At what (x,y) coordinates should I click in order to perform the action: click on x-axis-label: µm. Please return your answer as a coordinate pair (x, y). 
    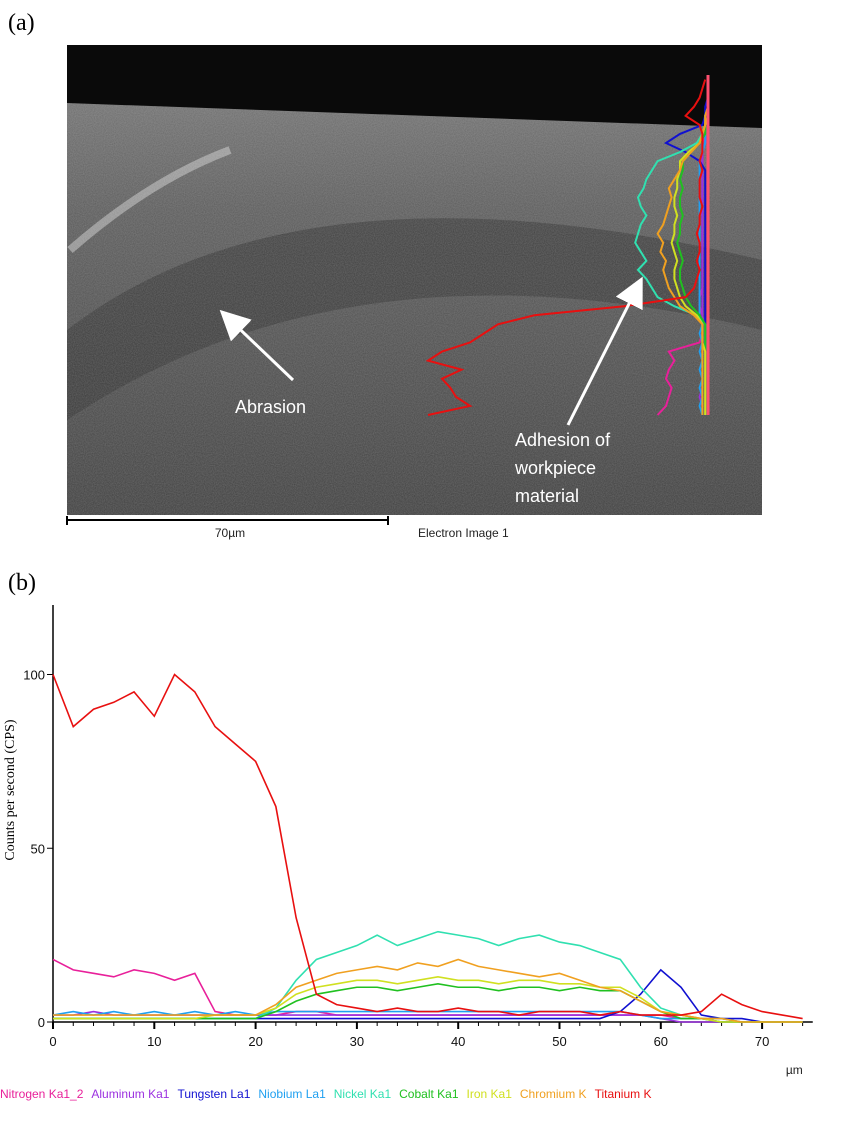
    Looking at the image, I should click on (794, 1070).